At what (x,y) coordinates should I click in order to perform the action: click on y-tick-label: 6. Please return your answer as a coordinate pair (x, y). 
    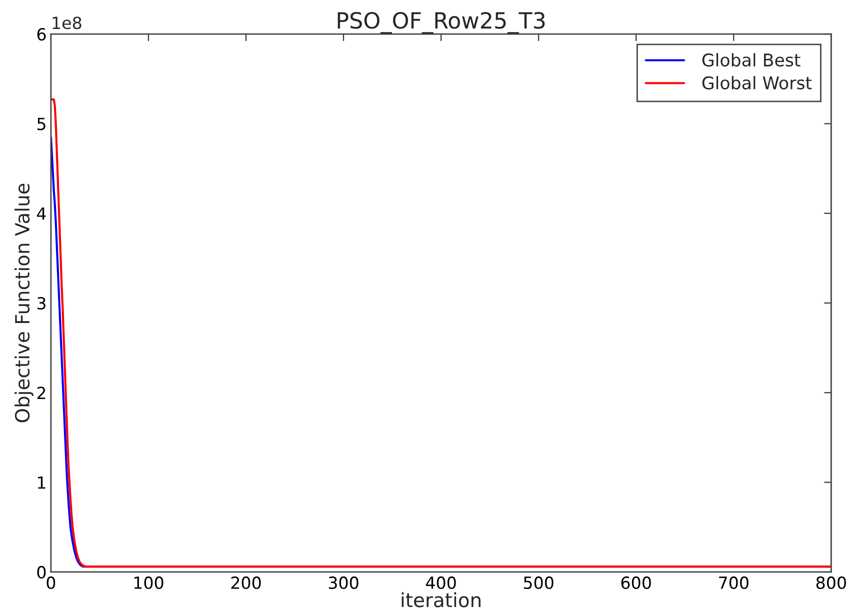
    Looking at the image, I should click on (41, 34).